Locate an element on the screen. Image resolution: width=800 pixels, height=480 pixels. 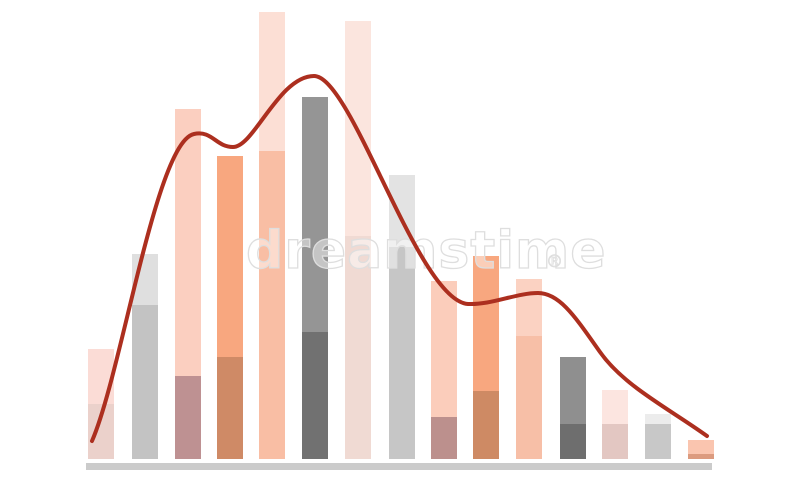
x-axis-baseline is located at coordinates (399, 466).